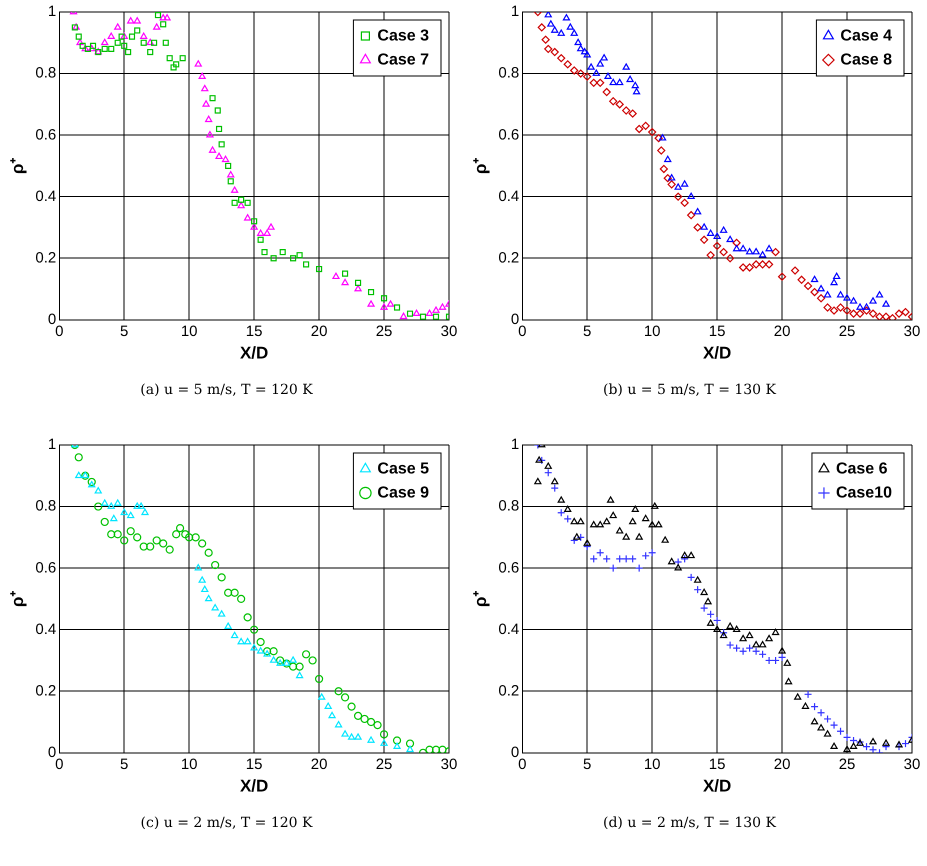 This screenshot has height=866, width=927. I want to click on y-tick-label: 0.8, so click(509, 73).